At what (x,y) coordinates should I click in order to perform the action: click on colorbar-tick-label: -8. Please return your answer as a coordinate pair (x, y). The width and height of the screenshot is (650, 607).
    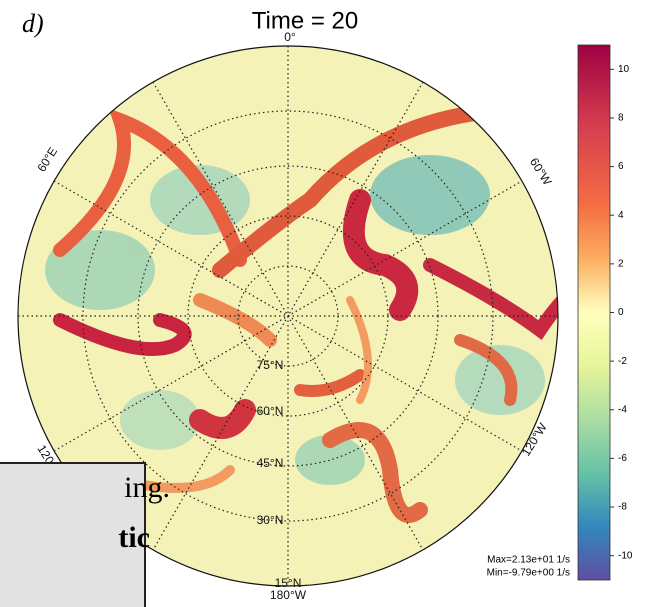
    Looking at the image, I should click on (622, 507).